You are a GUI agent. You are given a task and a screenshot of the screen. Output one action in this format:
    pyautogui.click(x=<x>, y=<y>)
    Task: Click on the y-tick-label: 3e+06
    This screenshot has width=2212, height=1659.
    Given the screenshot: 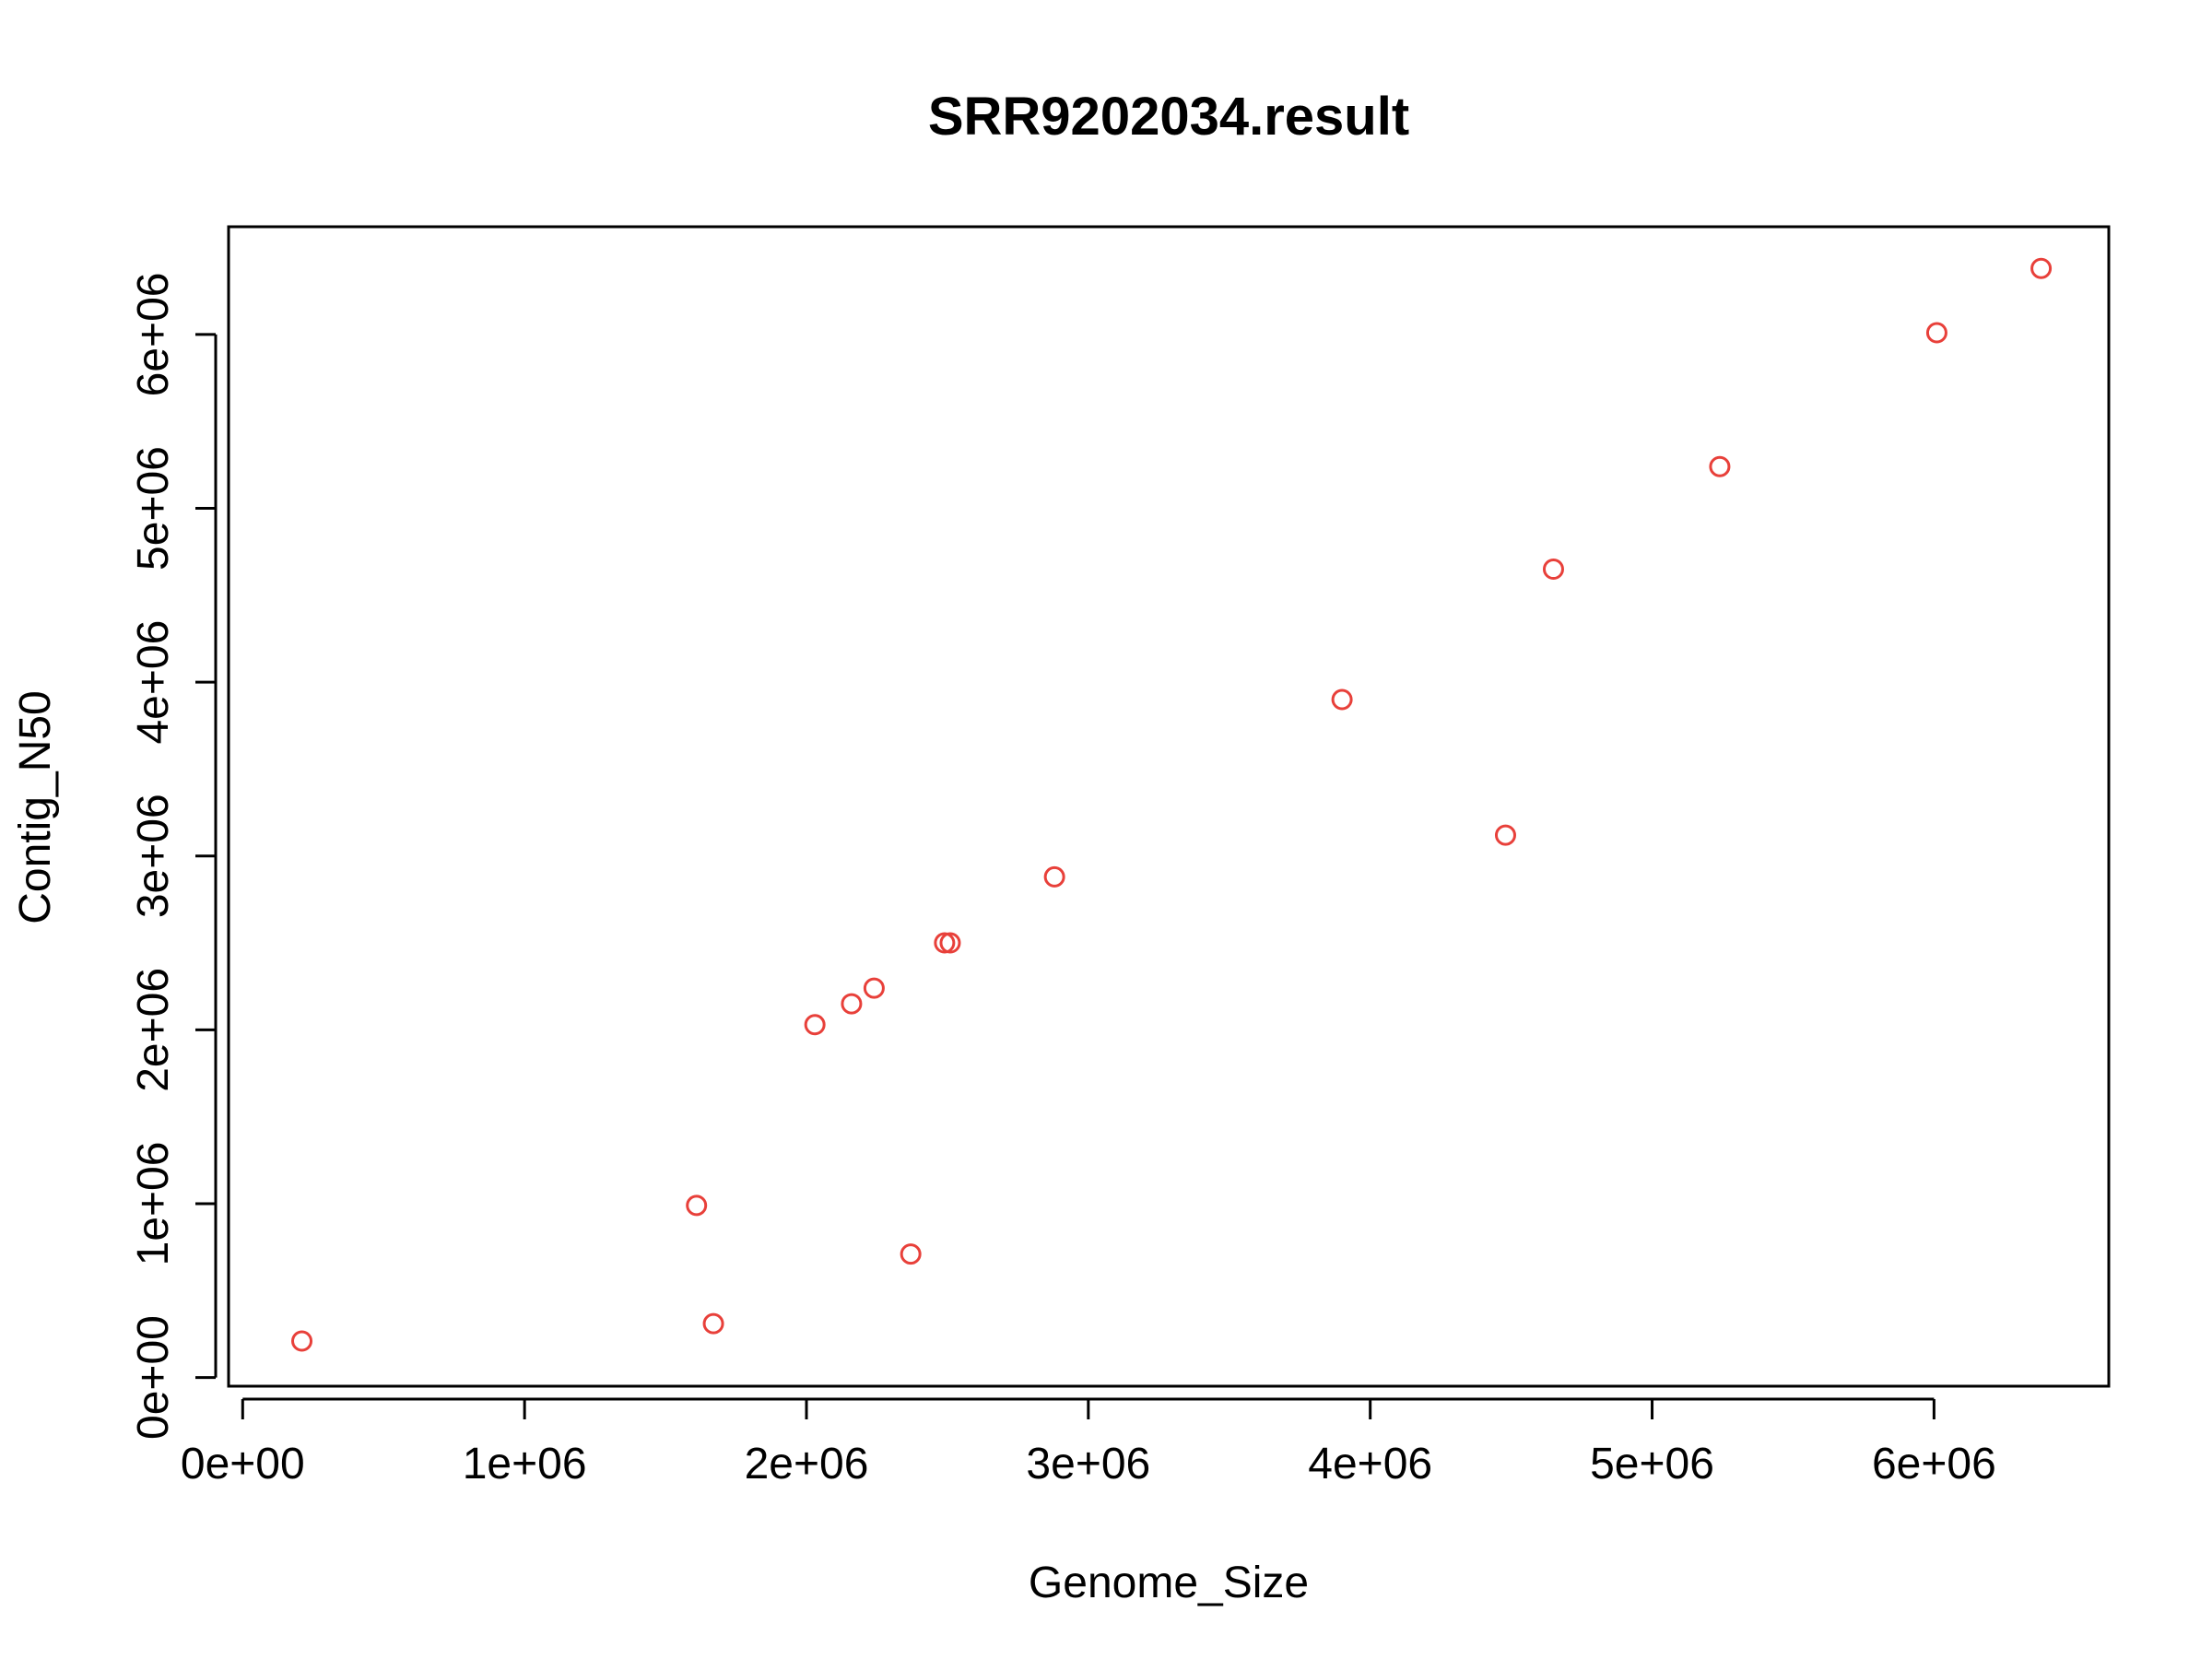 What is the action you would take?
    pyautogui.click(x=153, y=856)
    